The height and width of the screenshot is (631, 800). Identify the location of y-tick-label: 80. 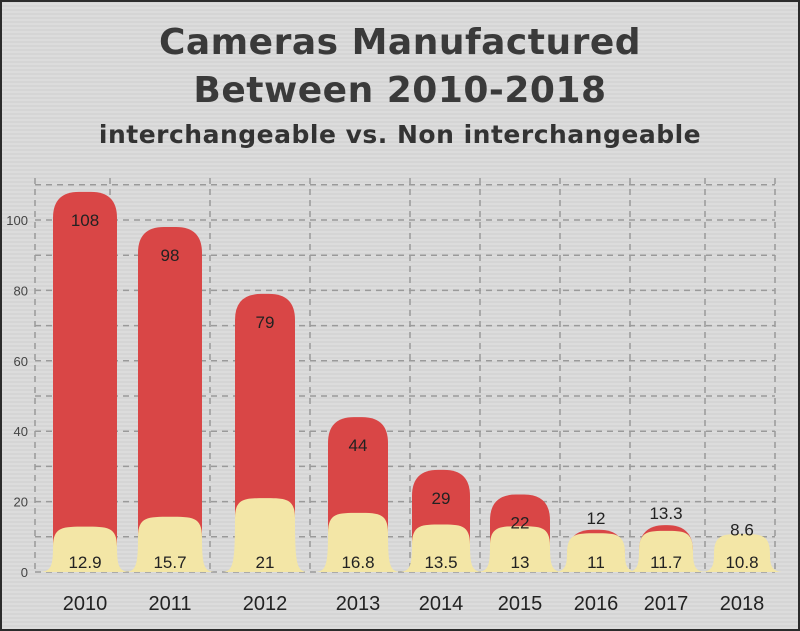
(21, 290).